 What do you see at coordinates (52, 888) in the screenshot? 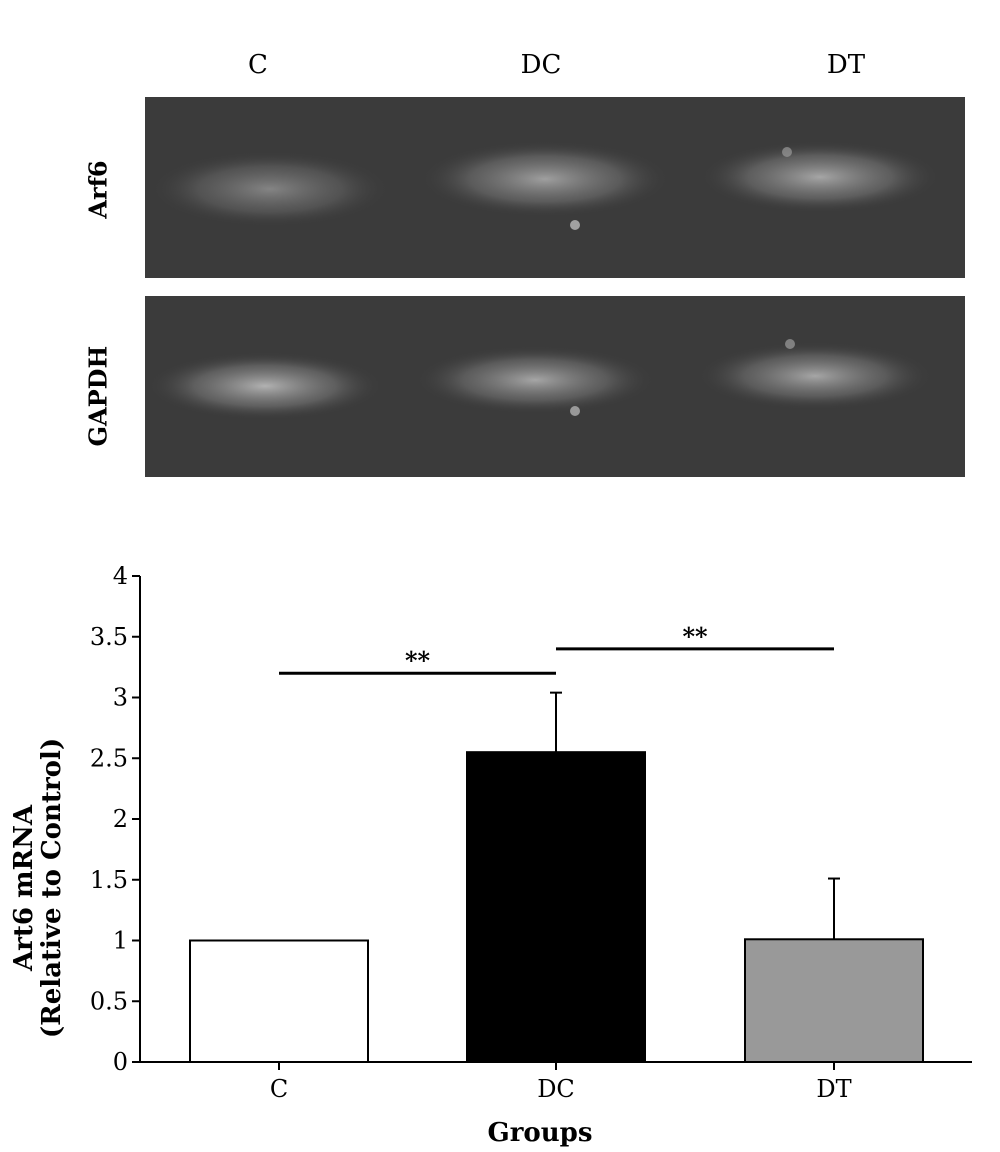
I see `y-axis-title-line2: (Relative to Control)` at bounding box center [52, 888].